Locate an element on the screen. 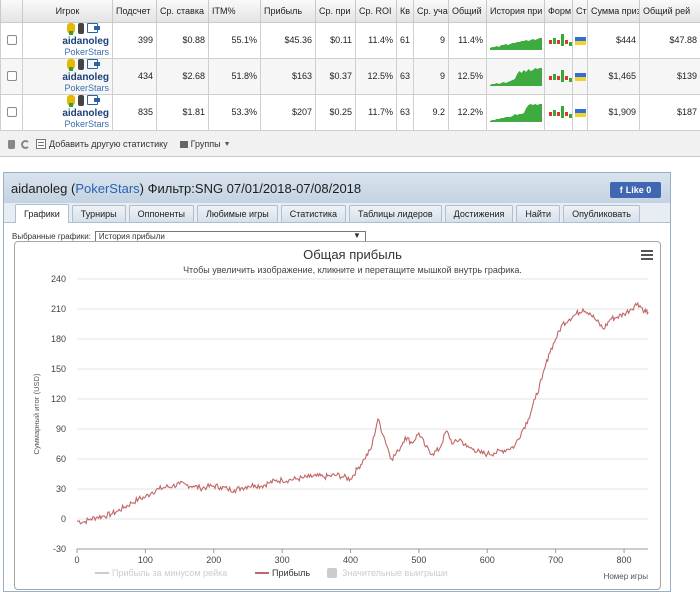  column-header: Форм is located at coordinates (558, 11).